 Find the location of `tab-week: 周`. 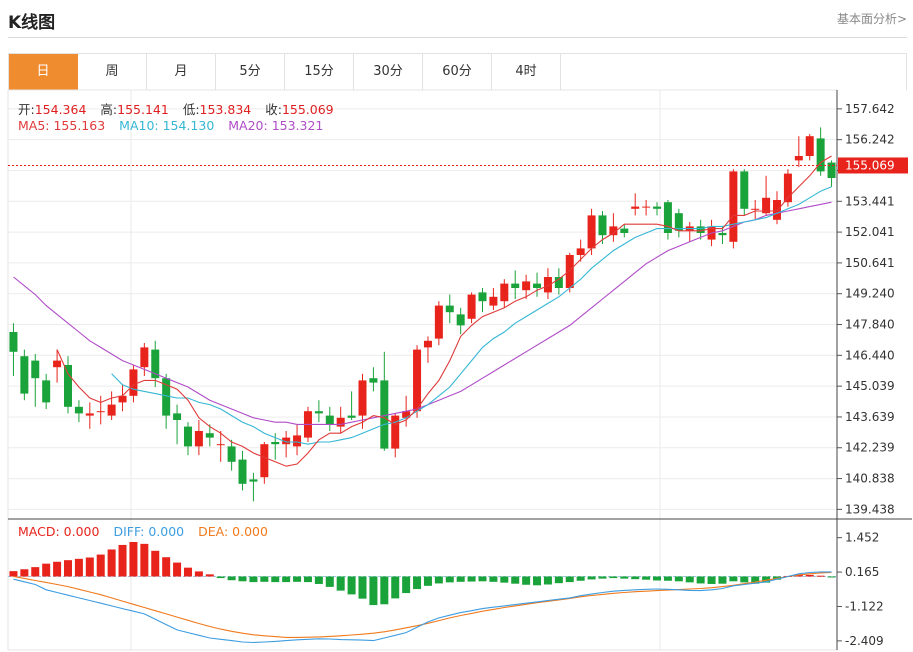

tab-week: 周 is located at coordinates (112, 72).